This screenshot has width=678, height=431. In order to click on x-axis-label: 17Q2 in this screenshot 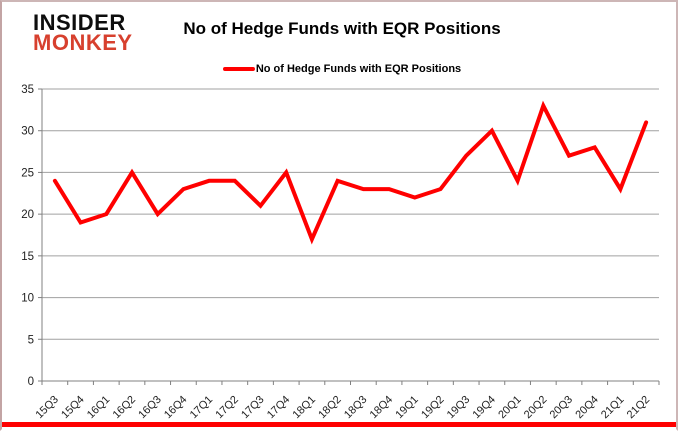, I will do `click(227, 408)`.